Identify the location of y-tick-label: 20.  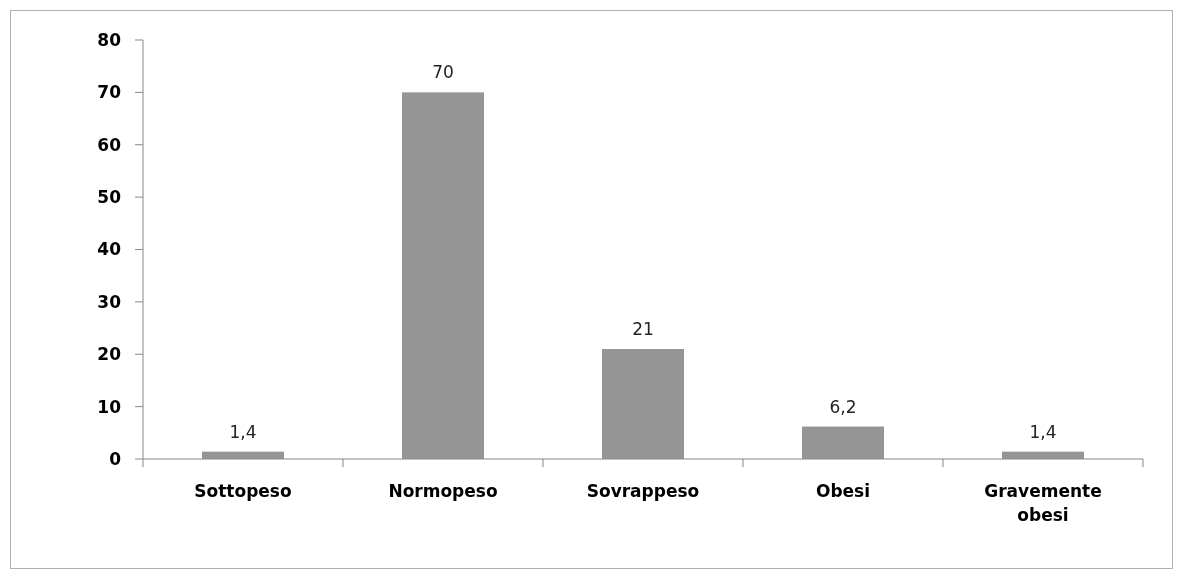
(109, 354).